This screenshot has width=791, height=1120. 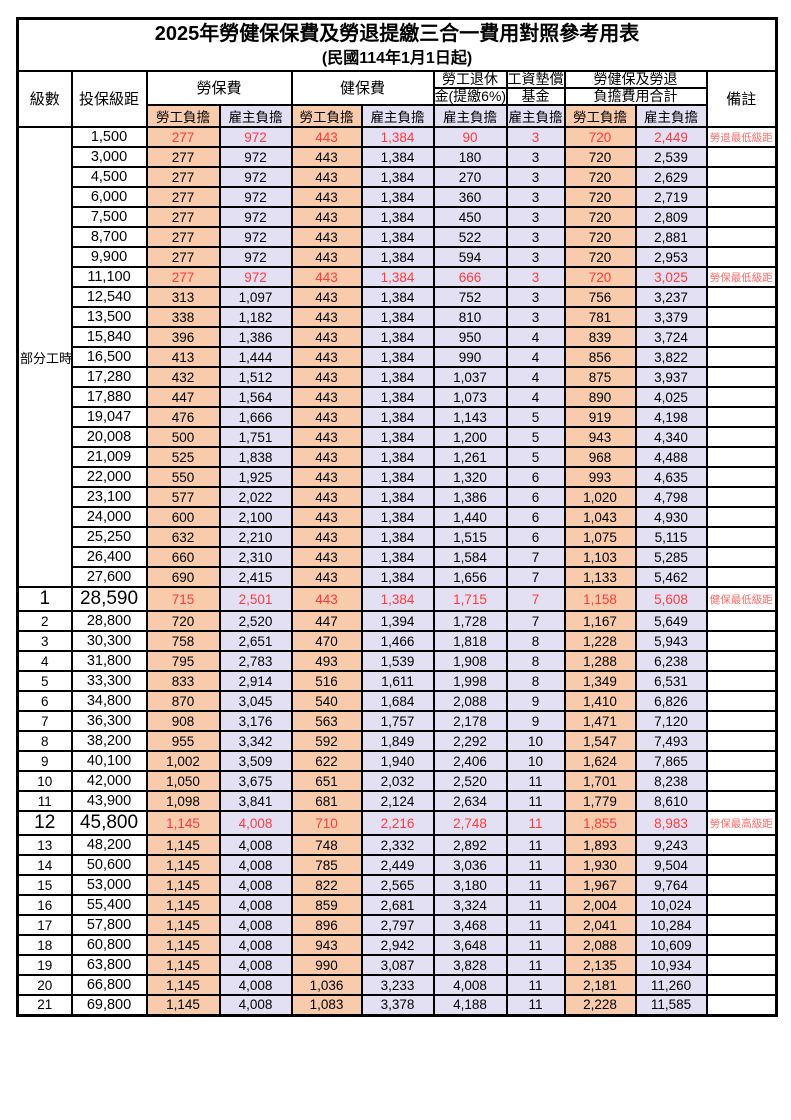 I want to click on value-cell: 10,609, so click(x=671, y=945).